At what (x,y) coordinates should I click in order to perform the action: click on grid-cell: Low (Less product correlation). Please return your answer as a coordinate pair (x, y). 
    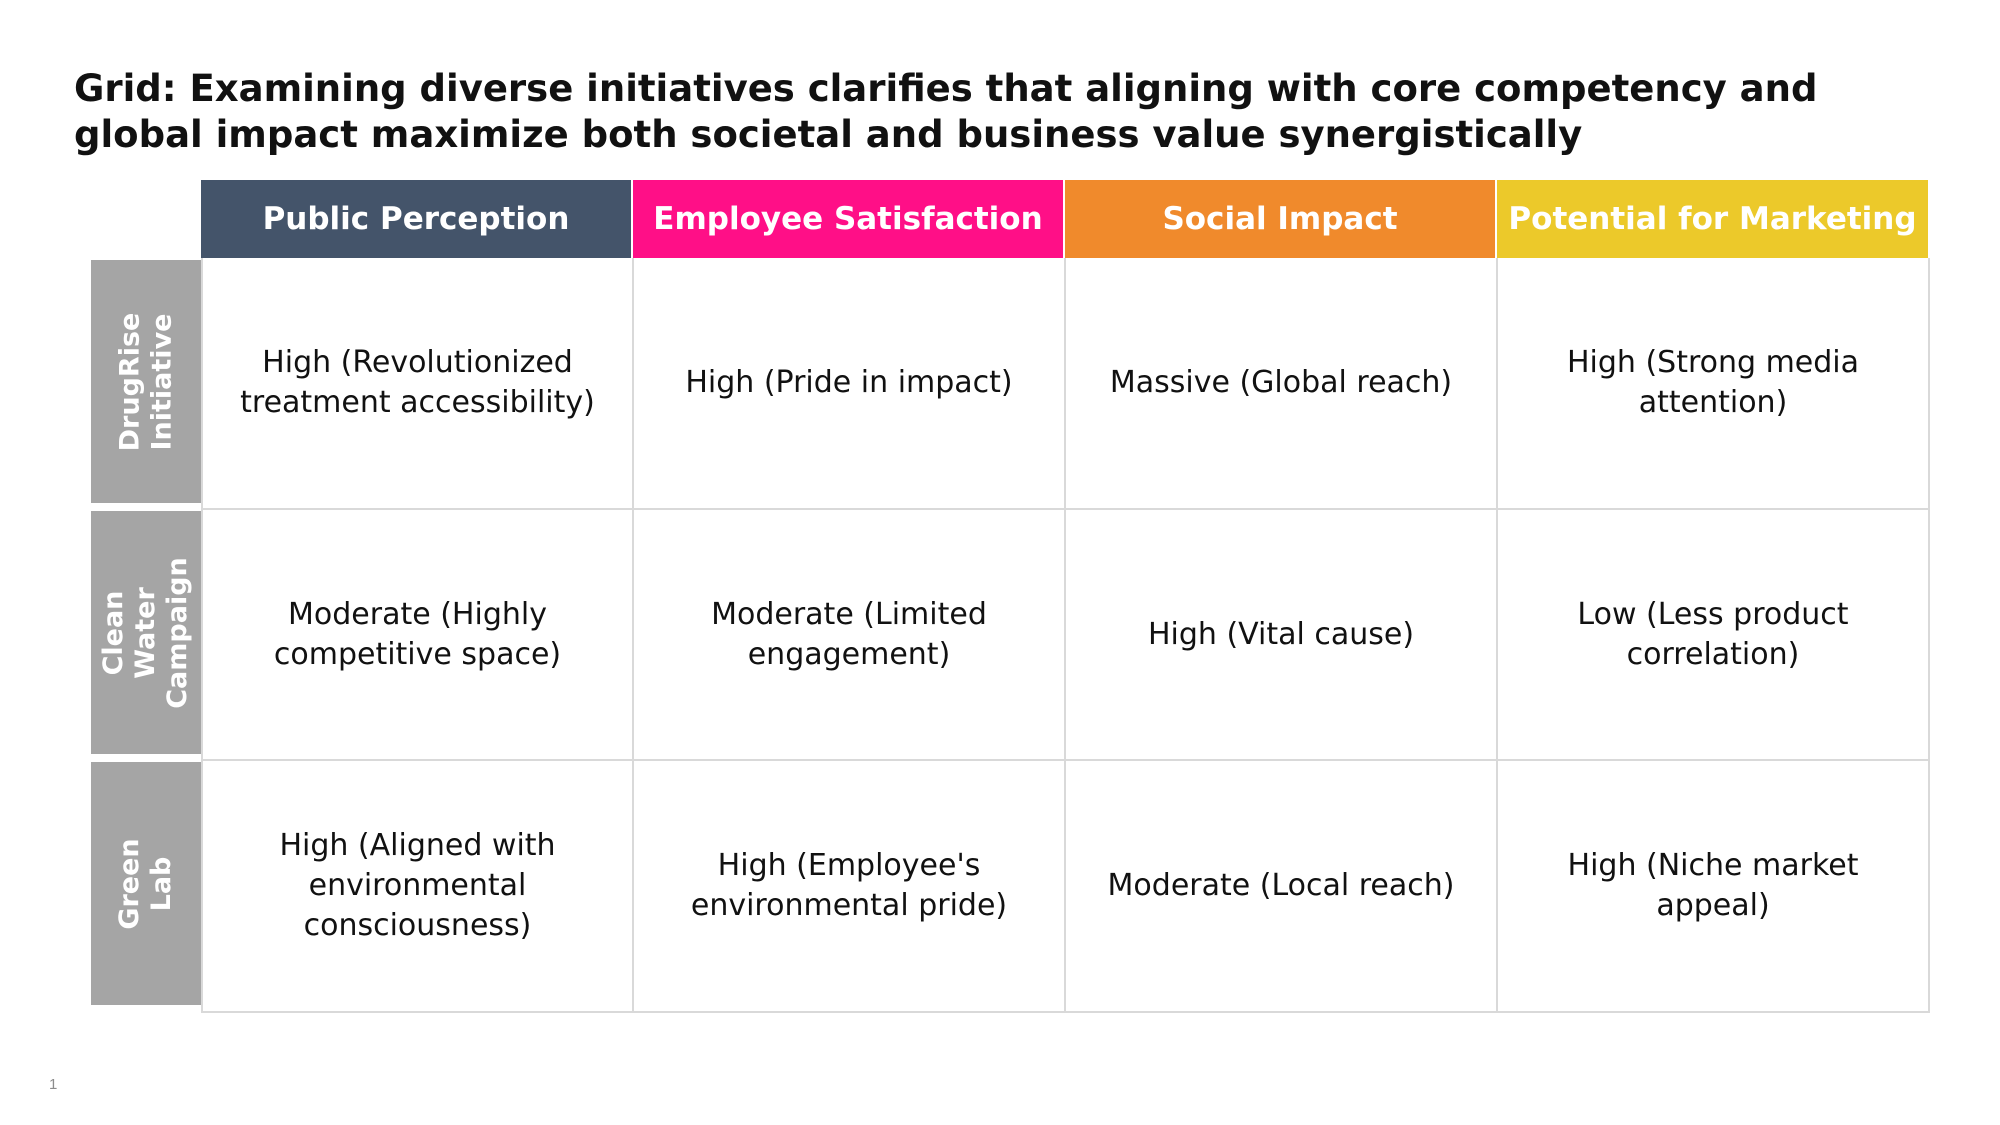
    Looking at the image, I should click on (1714, 635).